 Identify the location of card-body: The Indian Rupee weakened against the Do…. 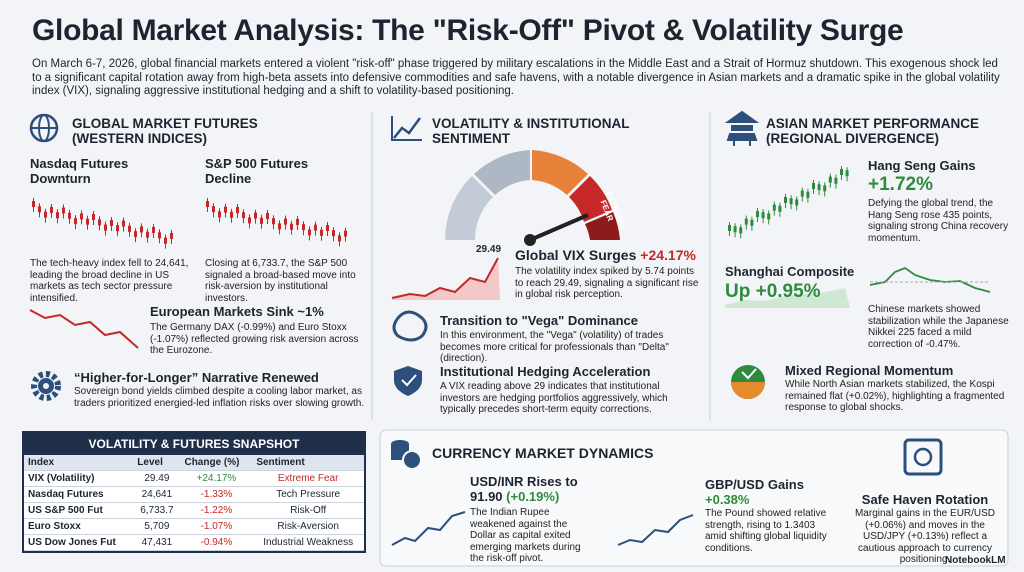
(525, 535).